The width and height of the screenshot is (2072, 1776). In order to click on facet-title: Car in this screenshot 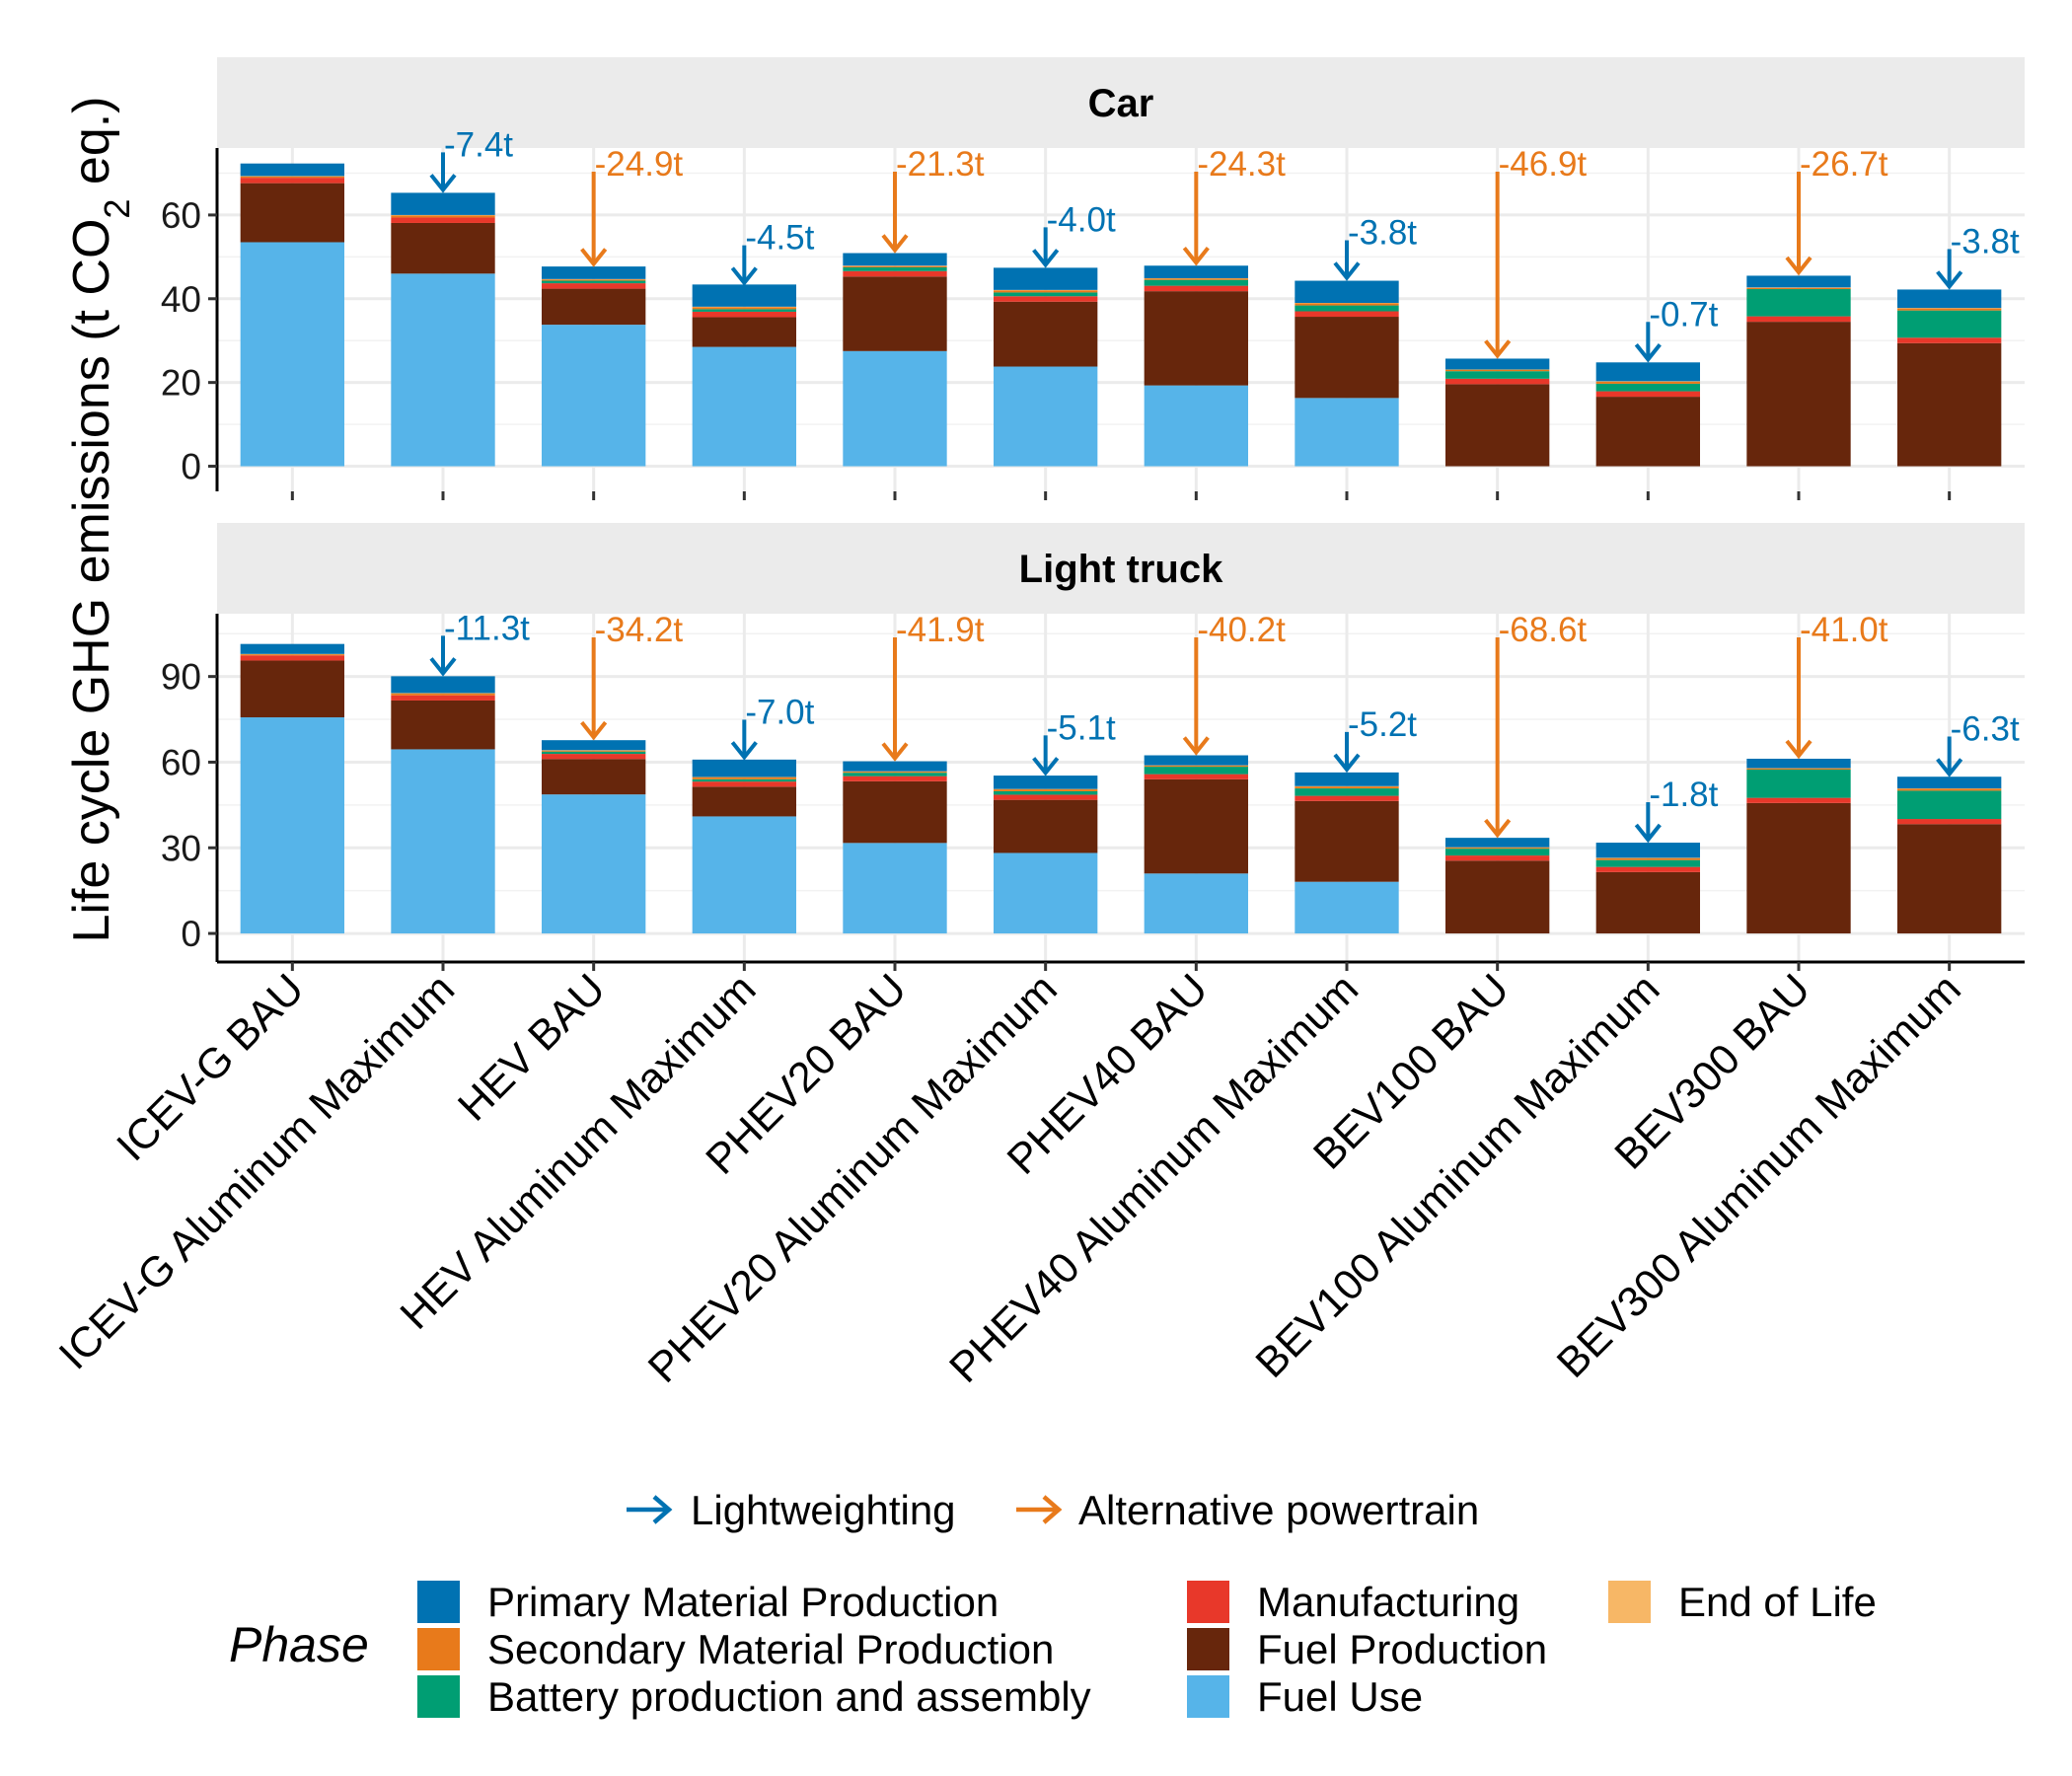, I will do `click(1121, 104)`.